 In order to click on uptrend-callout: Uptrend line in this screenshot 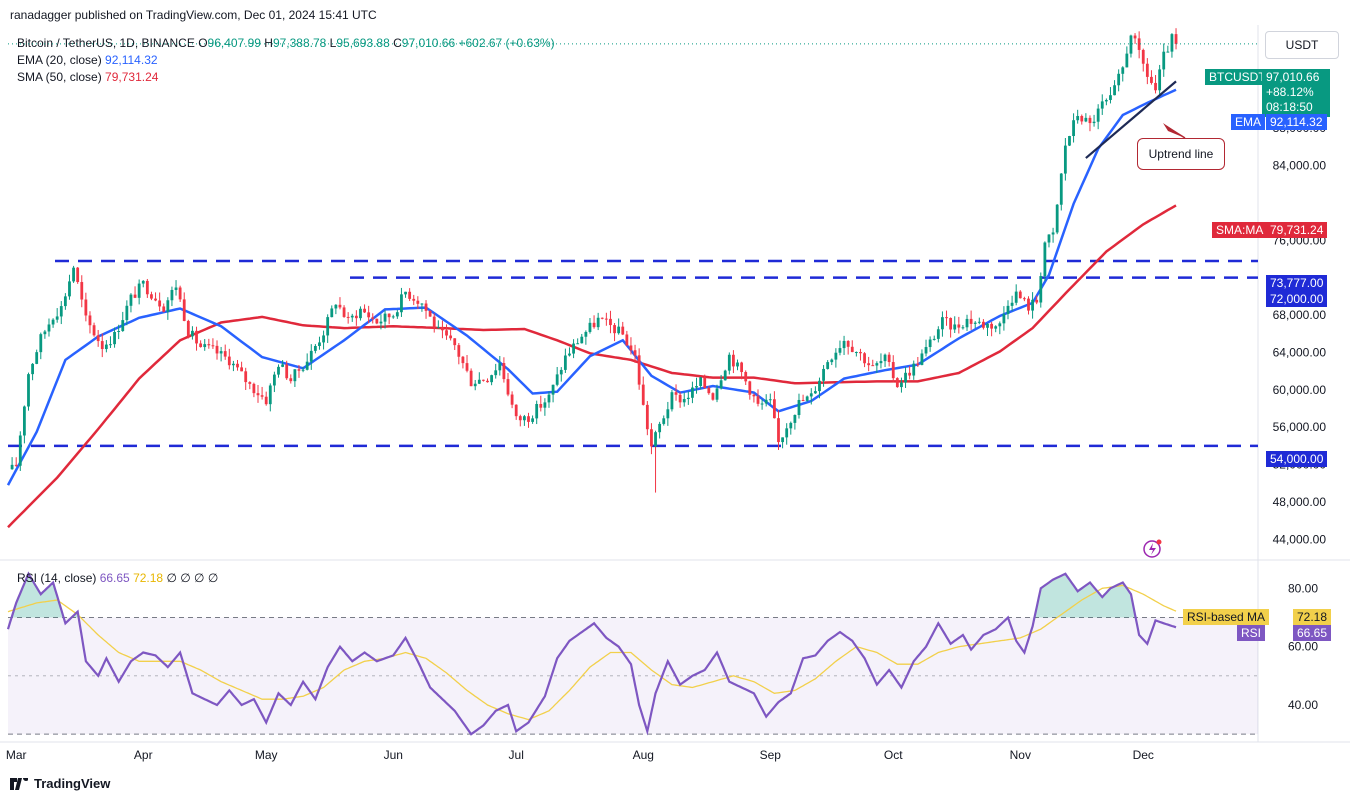, I will do `click(1181, 154)`.